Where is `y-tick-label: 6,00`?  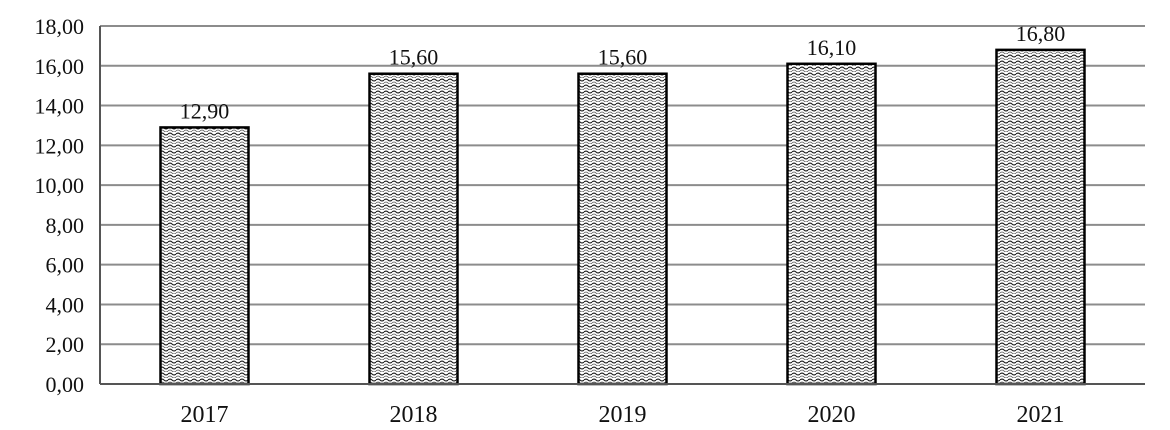
y-tick-label: 6,00 is located at coordinates (65, 265).